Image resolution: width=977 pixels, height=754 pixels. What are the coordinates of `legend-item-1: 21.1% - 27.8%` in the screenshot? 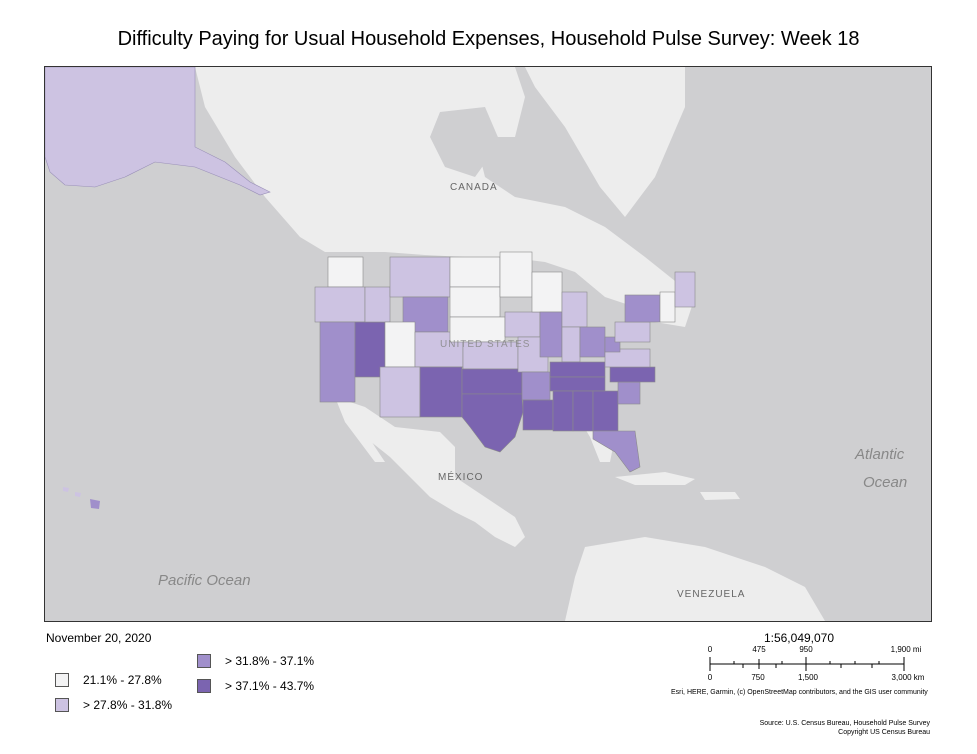 It's located at (108, 680).